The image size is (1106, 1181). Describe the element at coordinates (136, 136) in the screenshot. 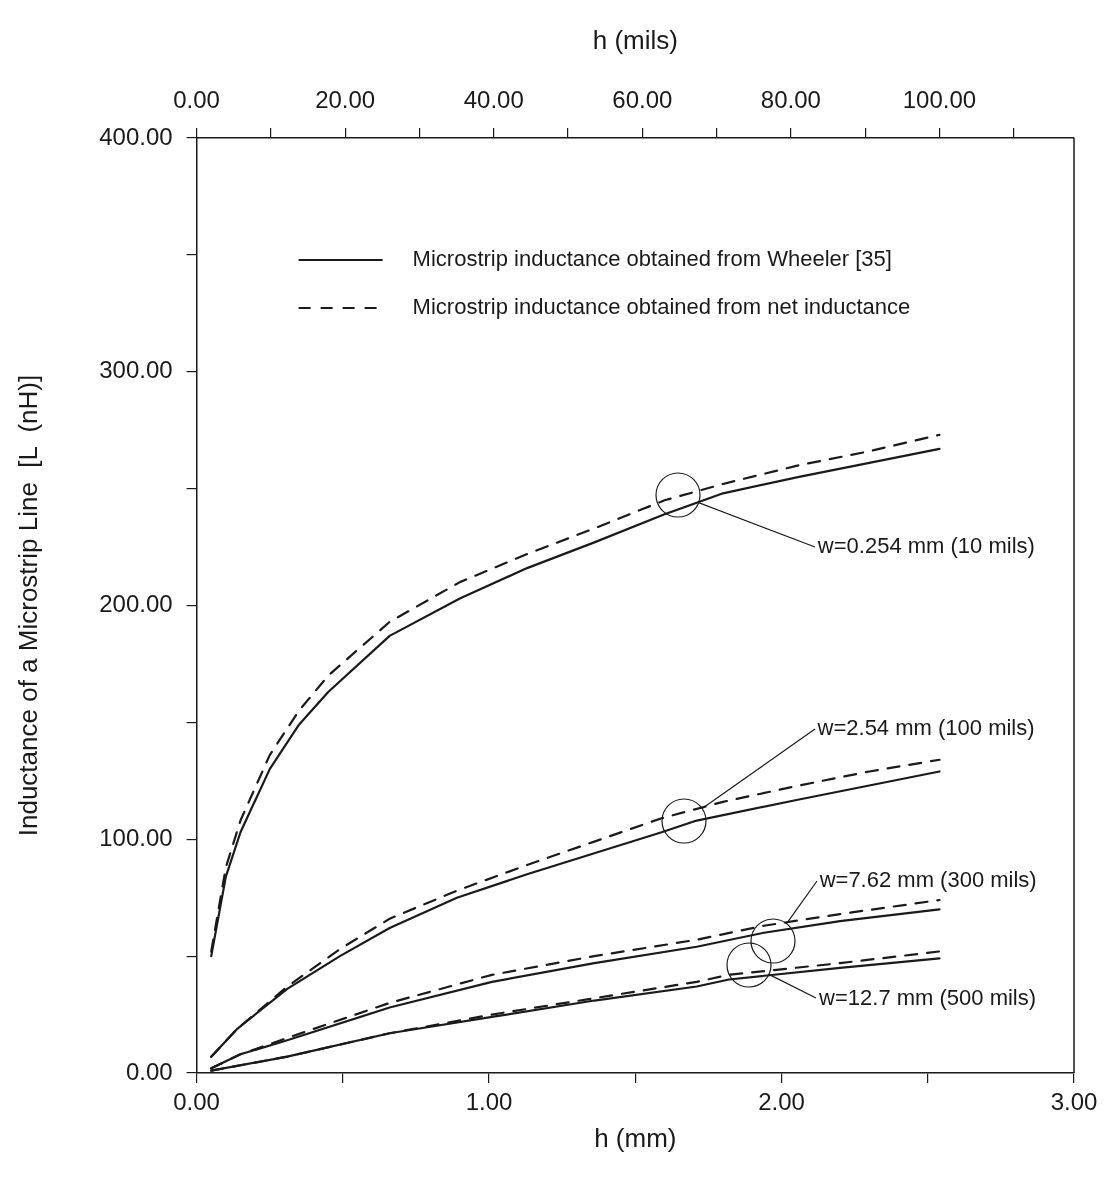

I see `y-tick-label: 400.00` at that location.